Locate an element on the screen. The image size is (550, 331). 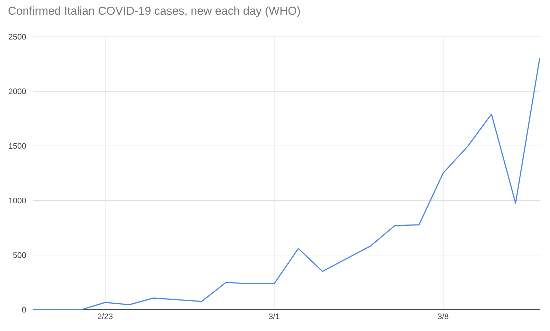
x-tick-label: 3/8 is located at coordinates (443, 317).